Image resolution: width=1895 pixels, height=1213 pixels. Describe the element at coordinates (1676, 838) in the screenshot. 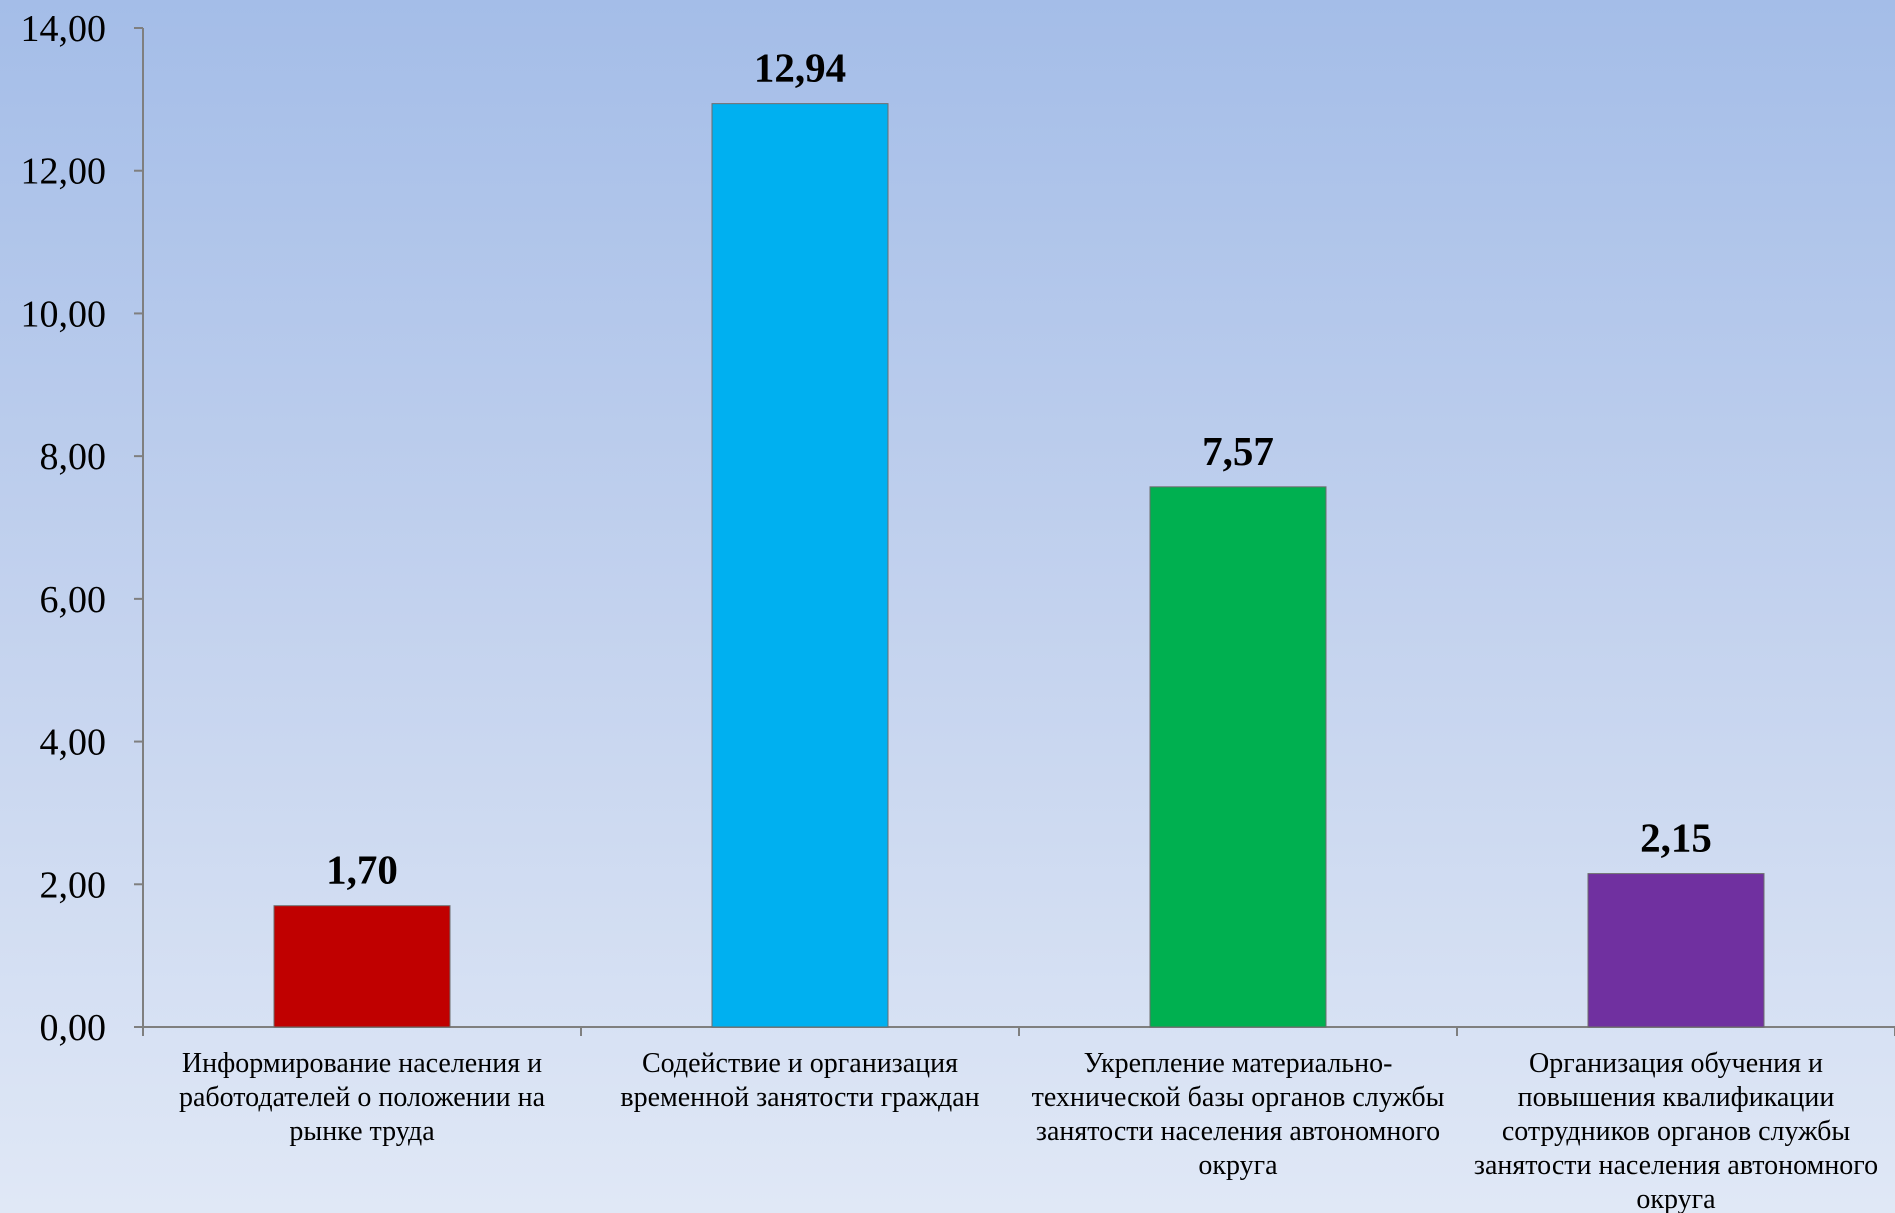

I see `data-label: 2,15` at that location.